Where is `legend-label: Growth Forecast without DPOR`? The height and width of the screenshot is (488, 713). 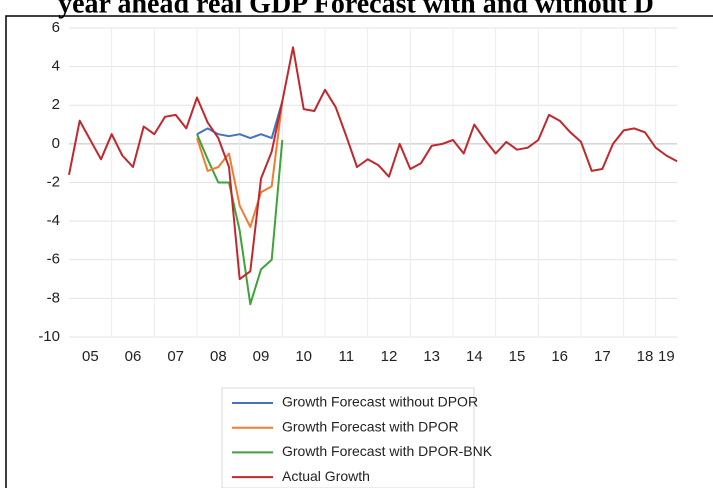
legend-label: Growth Forecast without DPOR is located at coordinates (380, 402).